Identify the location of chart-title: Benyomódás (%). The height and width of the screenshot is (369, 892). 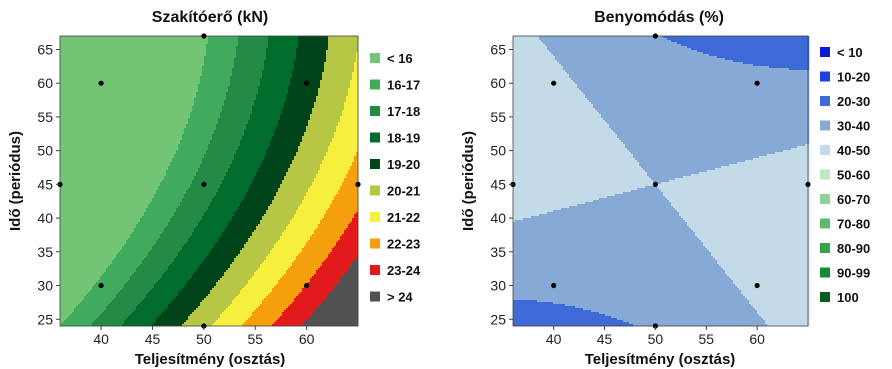
(659, 17).